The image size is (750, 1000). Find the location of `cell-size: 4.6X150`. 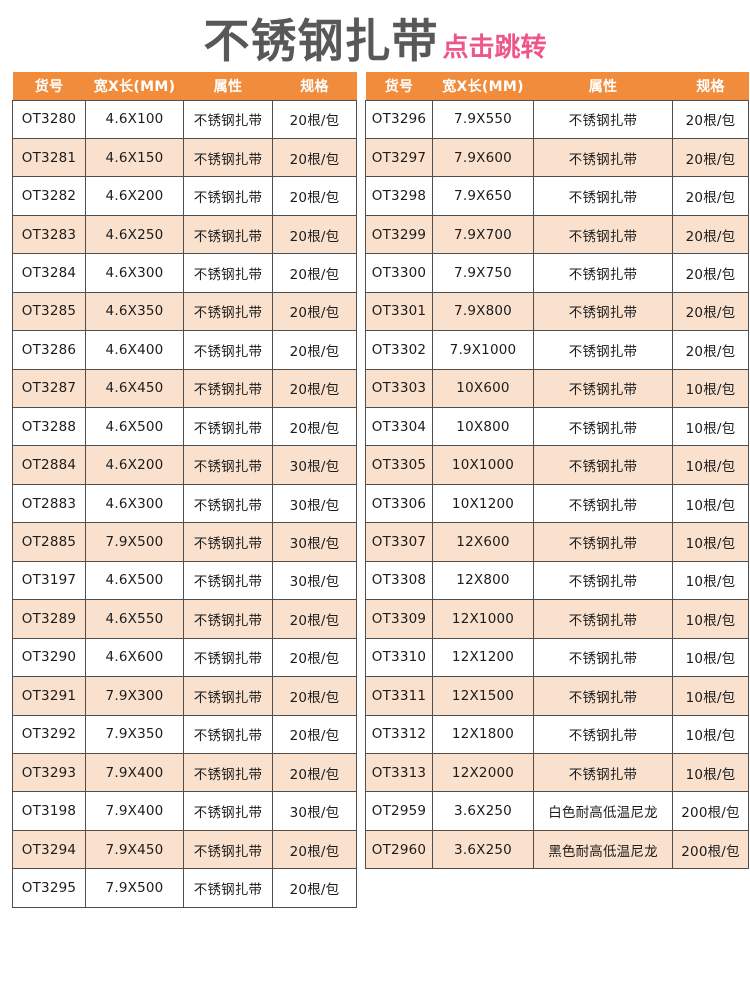

cell-size: 4.6X150 is located at coordinates (134, 158).